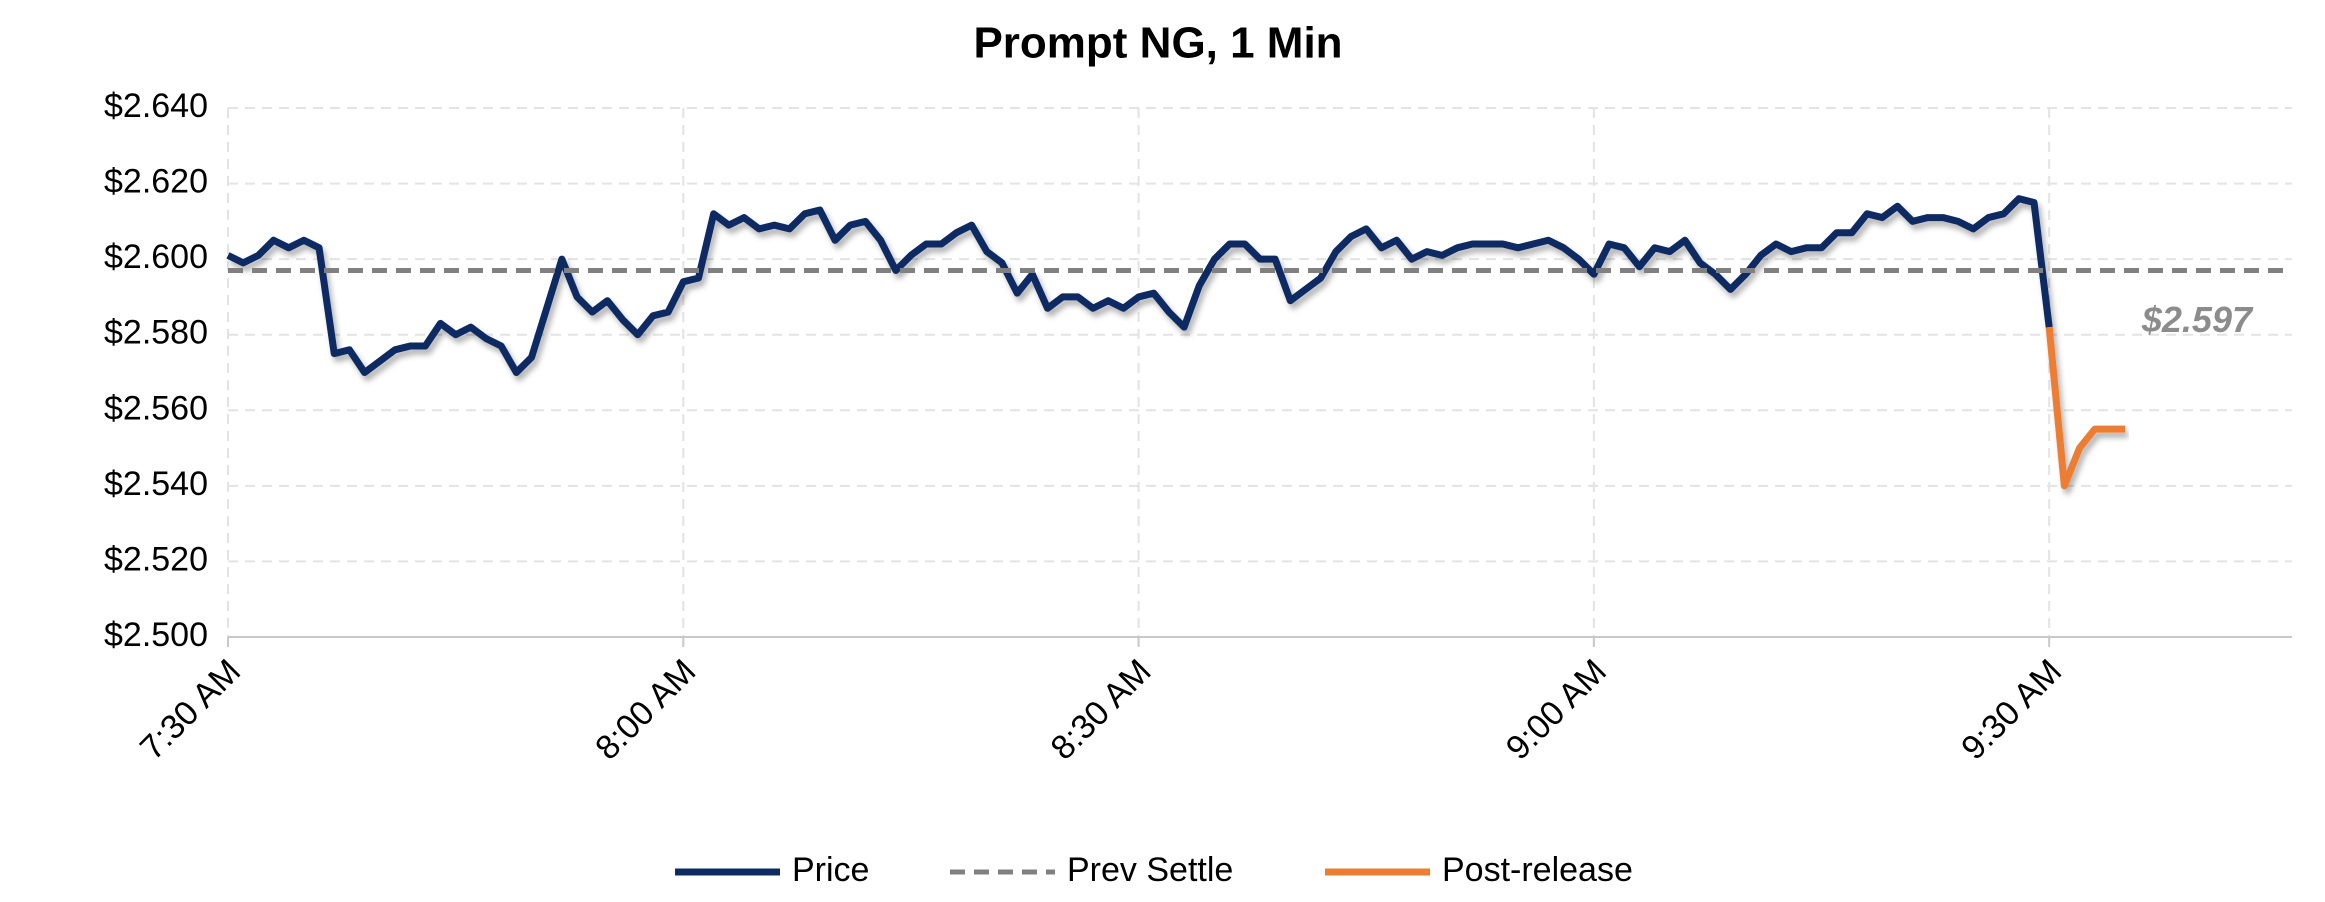 The width and height of the screenshot is (2325, 902). I want to click on y-tick-label: $2.500, so click(156, 635).